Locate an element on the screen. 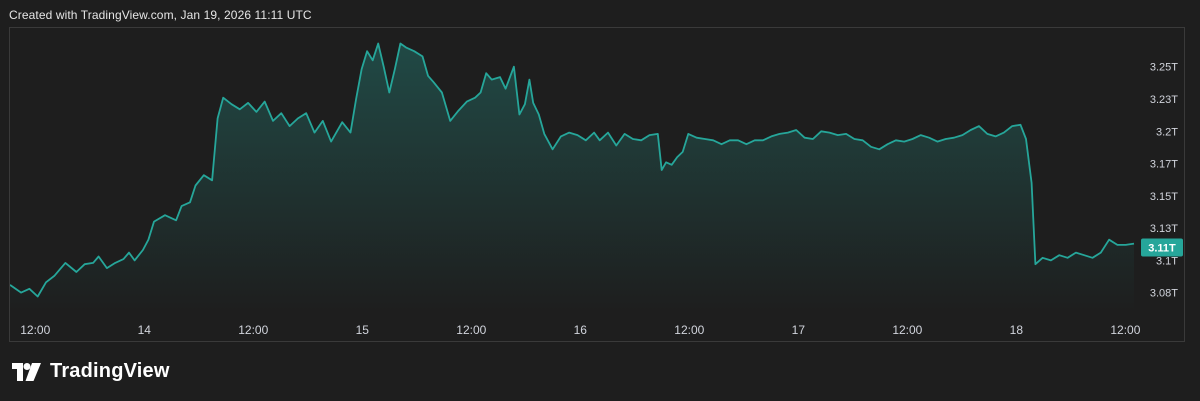  y-tick-label: 3.25T is located at coordinates (1164, 68).